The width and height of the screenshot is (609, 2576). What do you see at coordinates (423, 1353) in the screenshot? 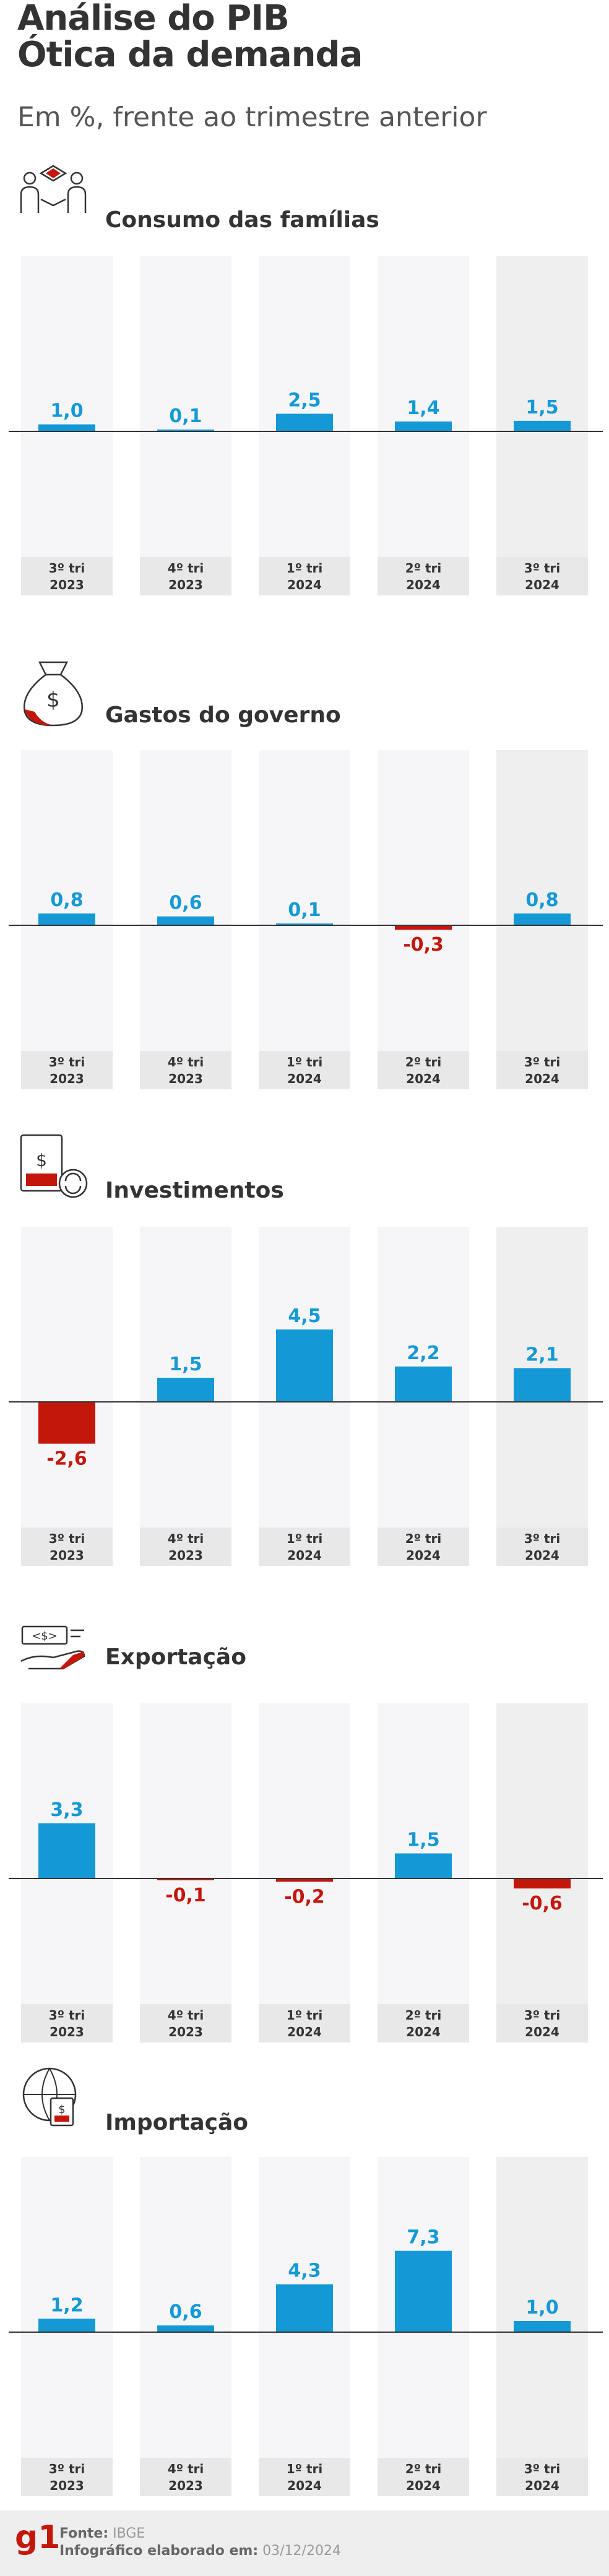
I see `data-label: 2,2` at bounding box center [423, 1353].